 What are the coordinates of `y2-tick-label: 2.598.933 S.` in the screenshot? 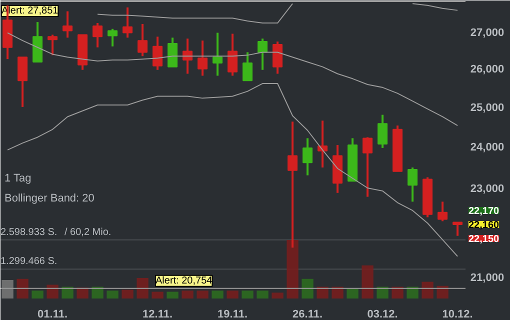 It's located at (29, 232).